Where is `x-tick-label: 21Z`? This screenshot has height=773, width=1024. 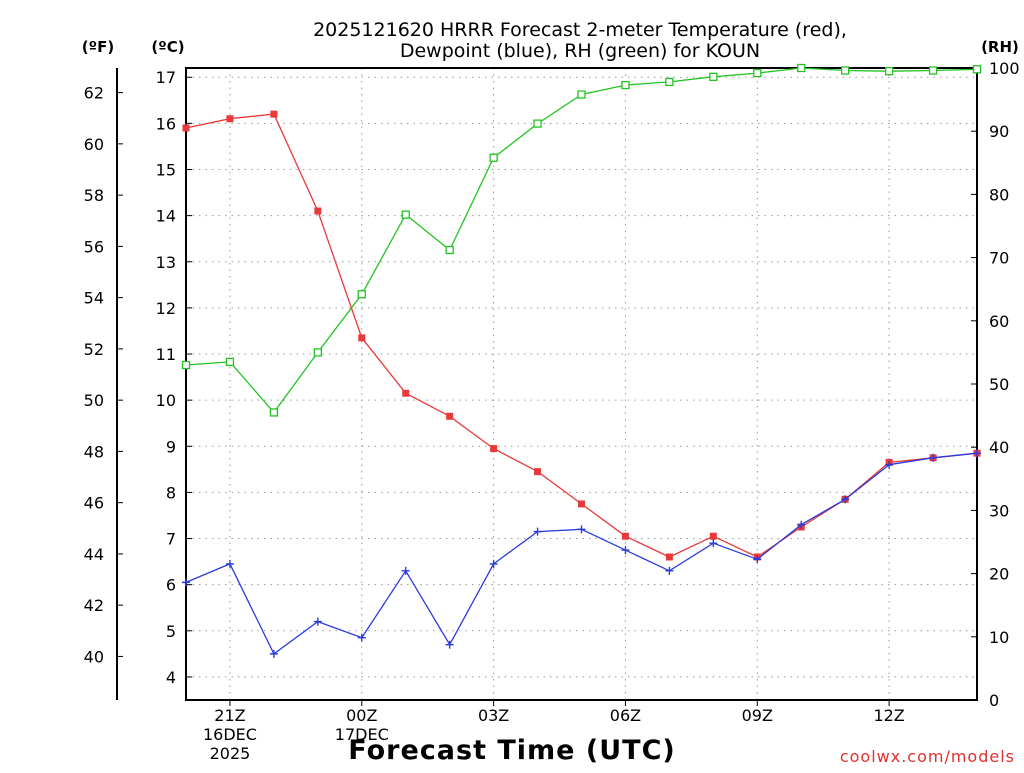
x-tick-label: 21Z is located at coordinates (229, 715).